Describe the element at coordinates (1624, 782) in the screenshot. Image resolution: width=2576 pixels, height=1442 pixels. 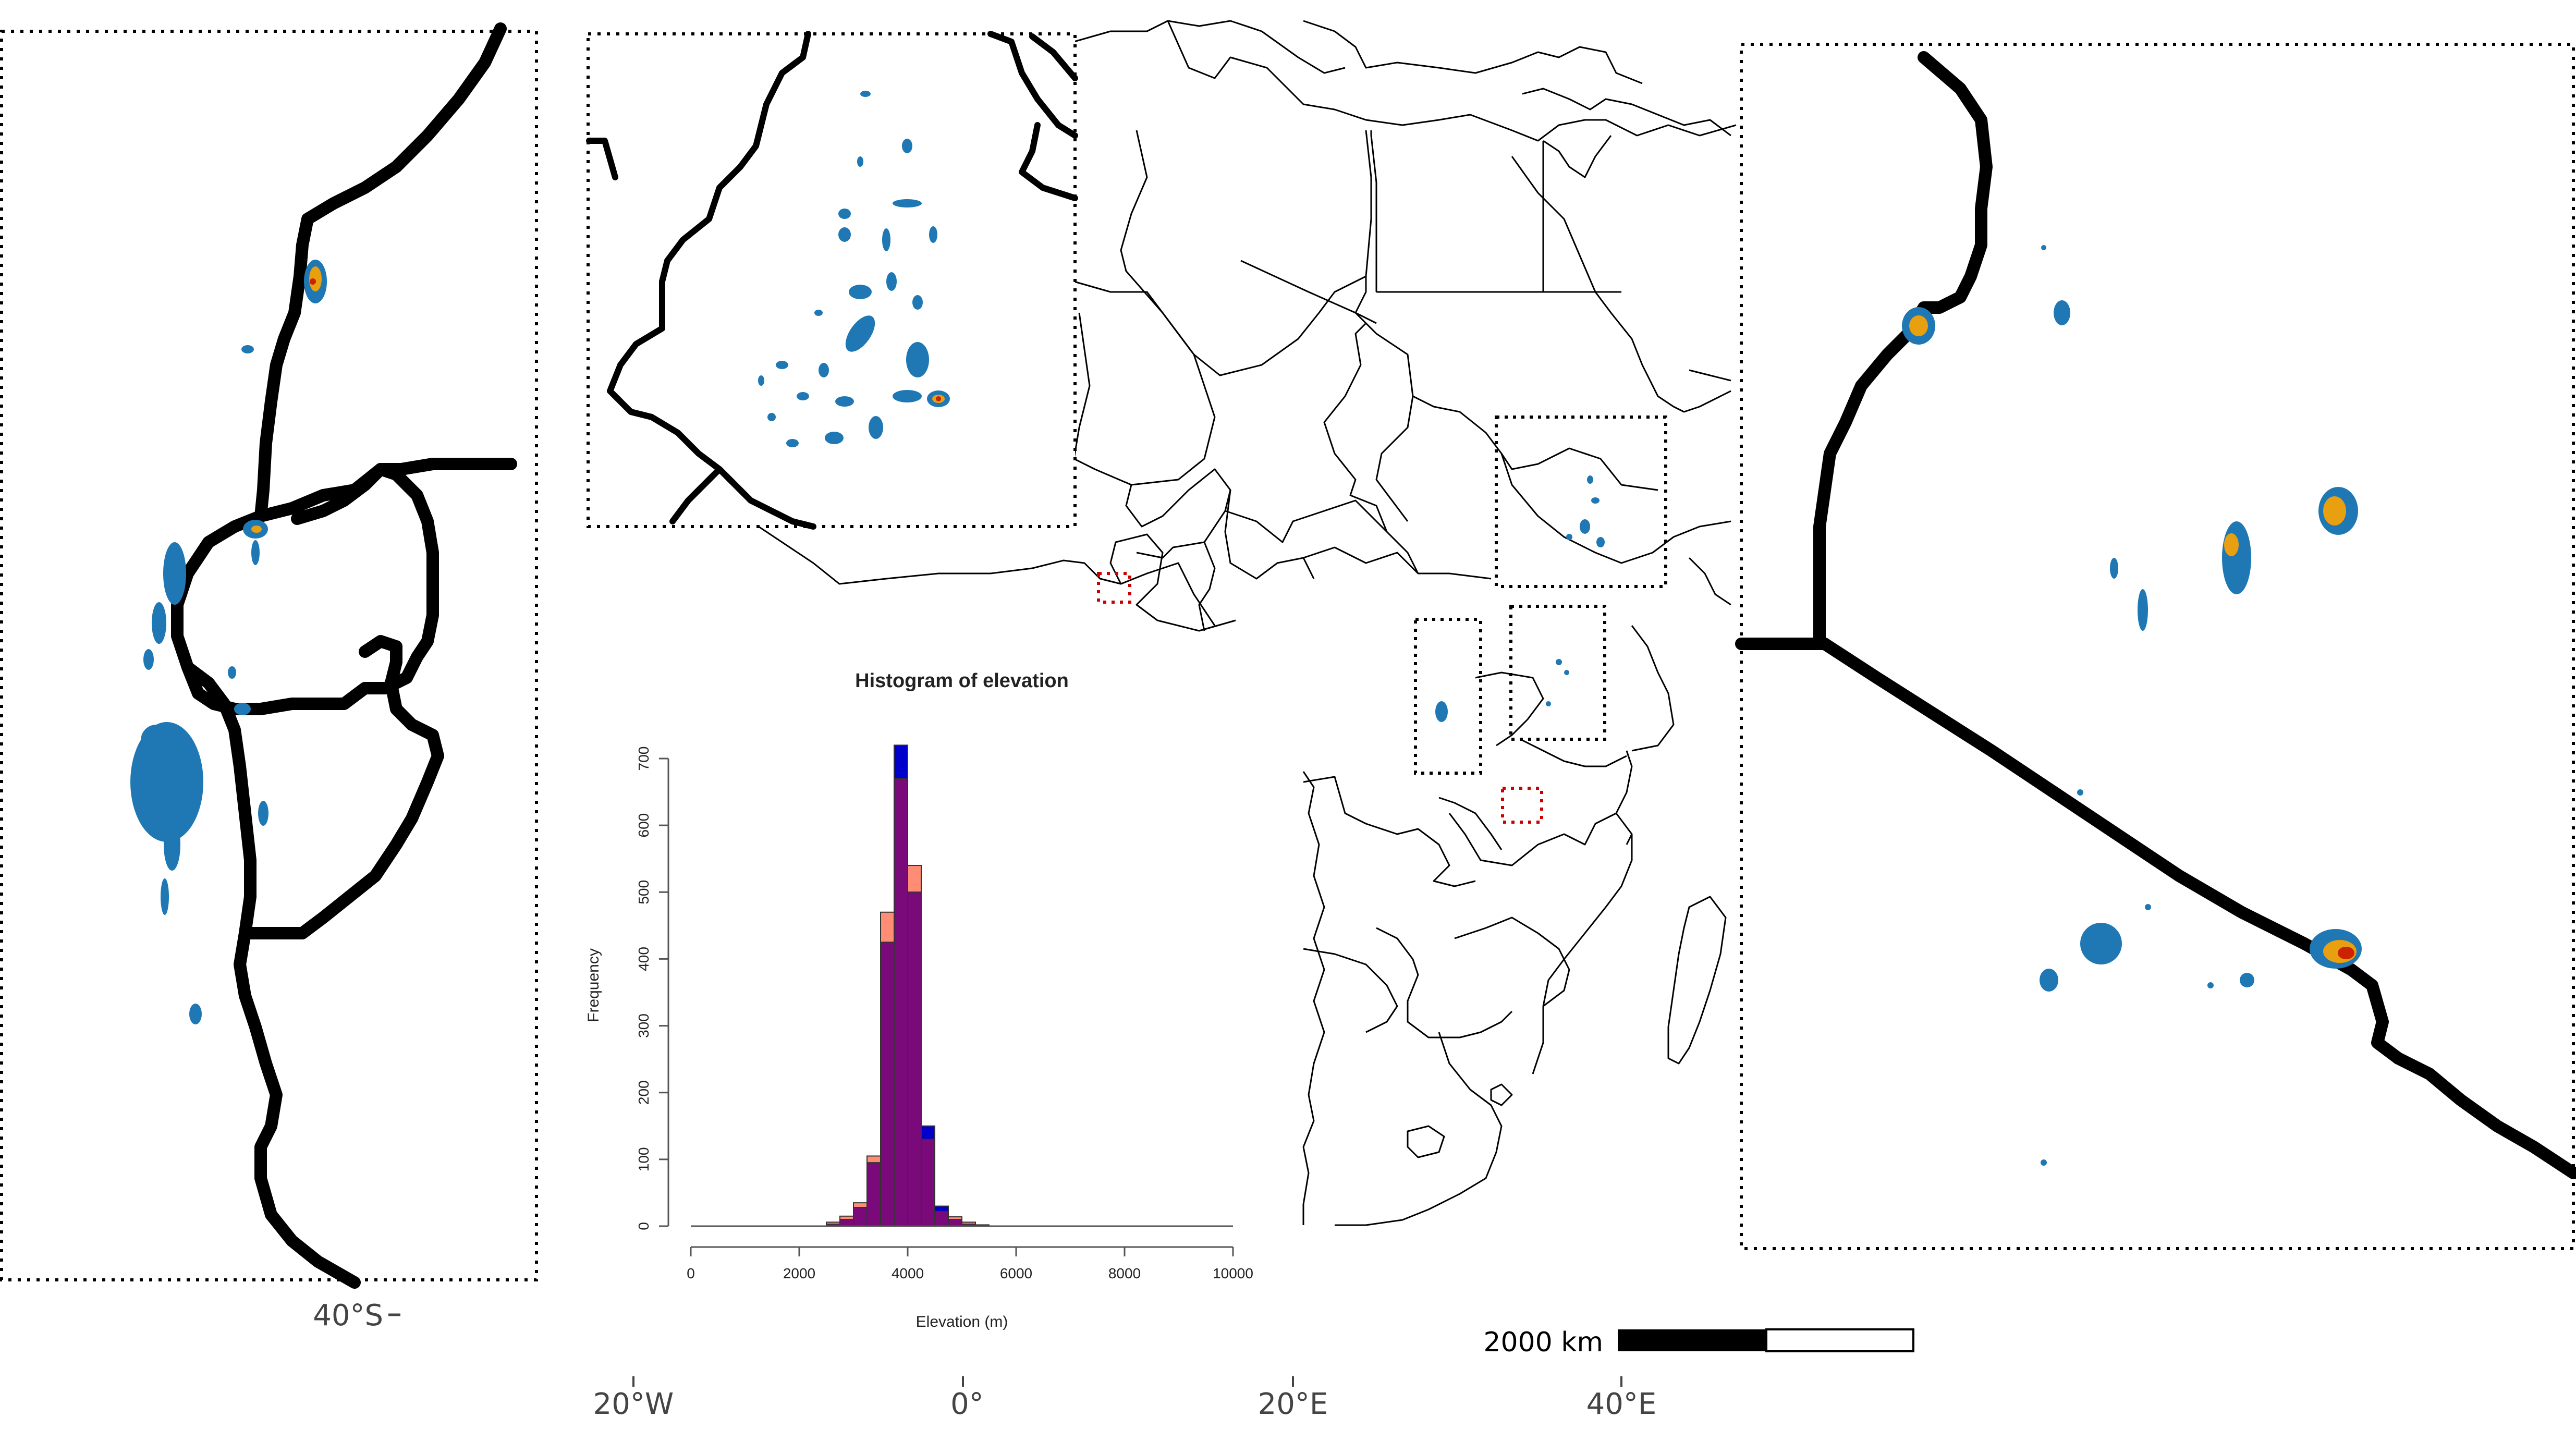
I see `east-coast-lower` at that location.